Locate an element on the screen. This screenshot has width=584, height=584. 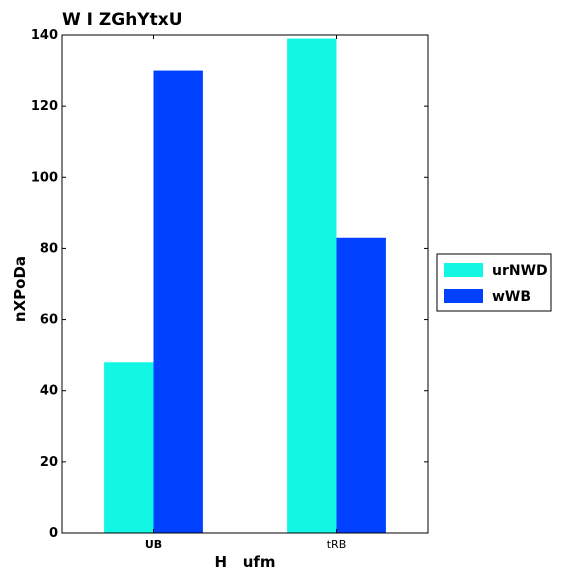
bar-urNWD-UB is located at coordinates (129, 447).